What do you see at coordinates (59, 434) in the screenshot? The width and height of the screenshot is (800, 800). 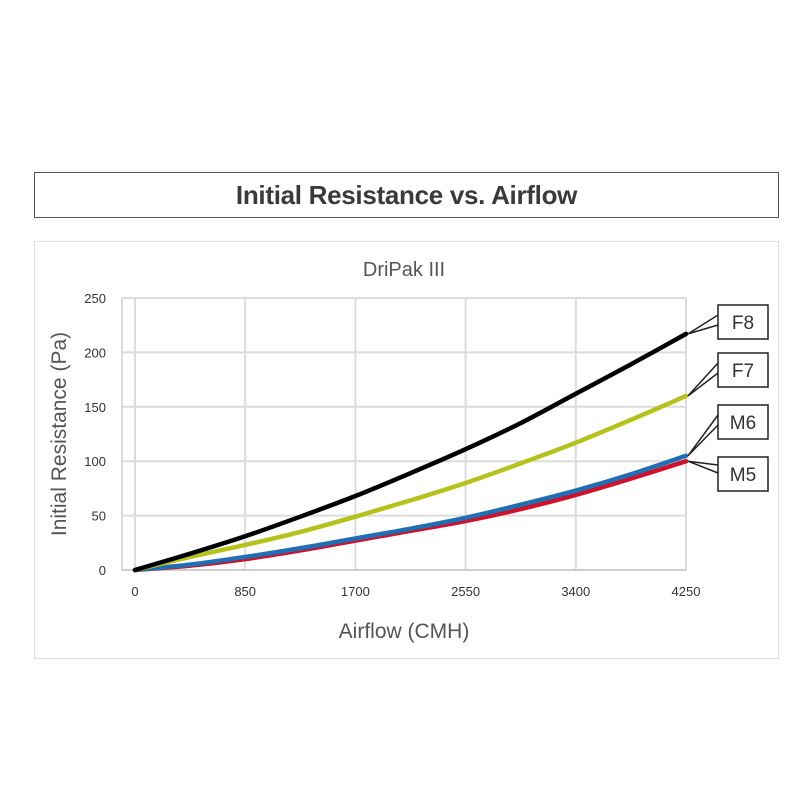 I see `y-axis-label: Initial Resistance (Pa)` at bounding box center [59, 434].